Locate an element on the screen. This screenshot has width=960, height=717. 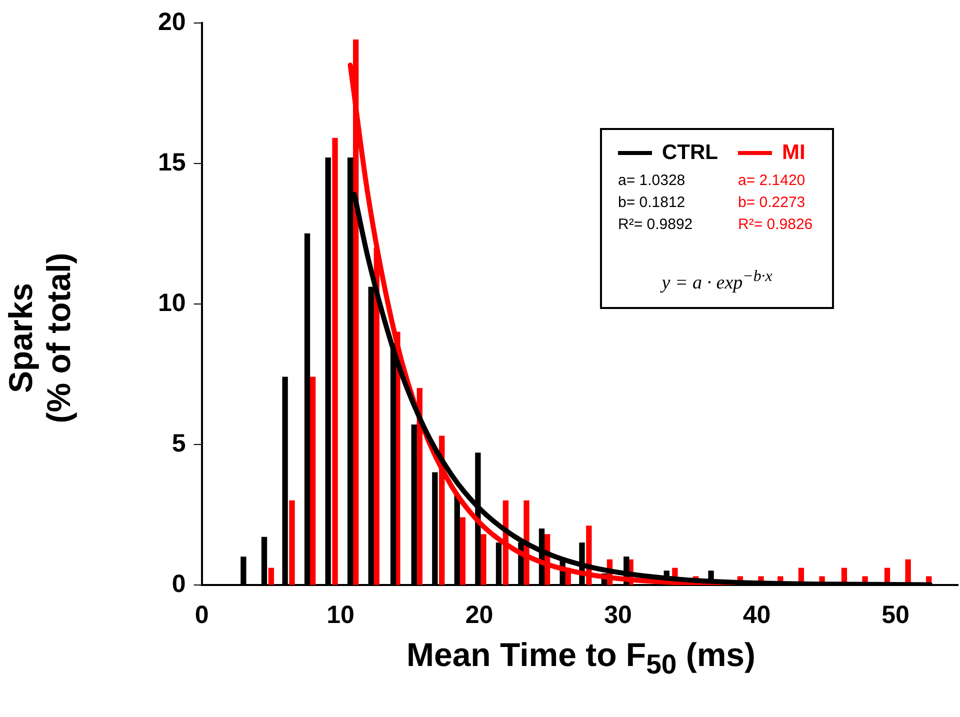
x-tick-label: 50 is located at coordinates (896, 614).